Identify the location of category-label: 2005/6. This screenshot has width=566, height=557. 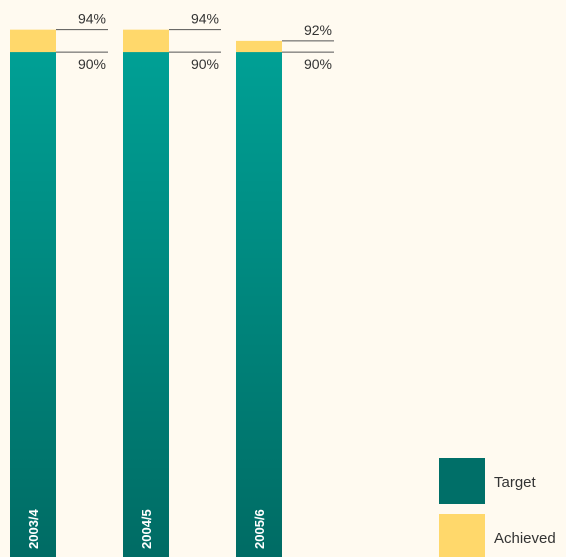
(259, 529).